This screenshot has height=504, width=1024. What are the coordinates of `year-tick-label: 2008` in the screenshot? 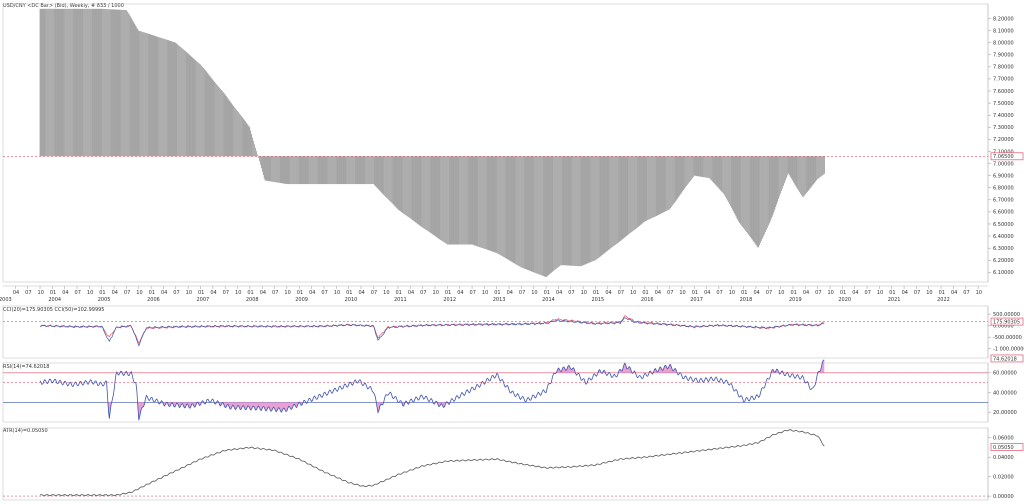 It's located at (252, 300).